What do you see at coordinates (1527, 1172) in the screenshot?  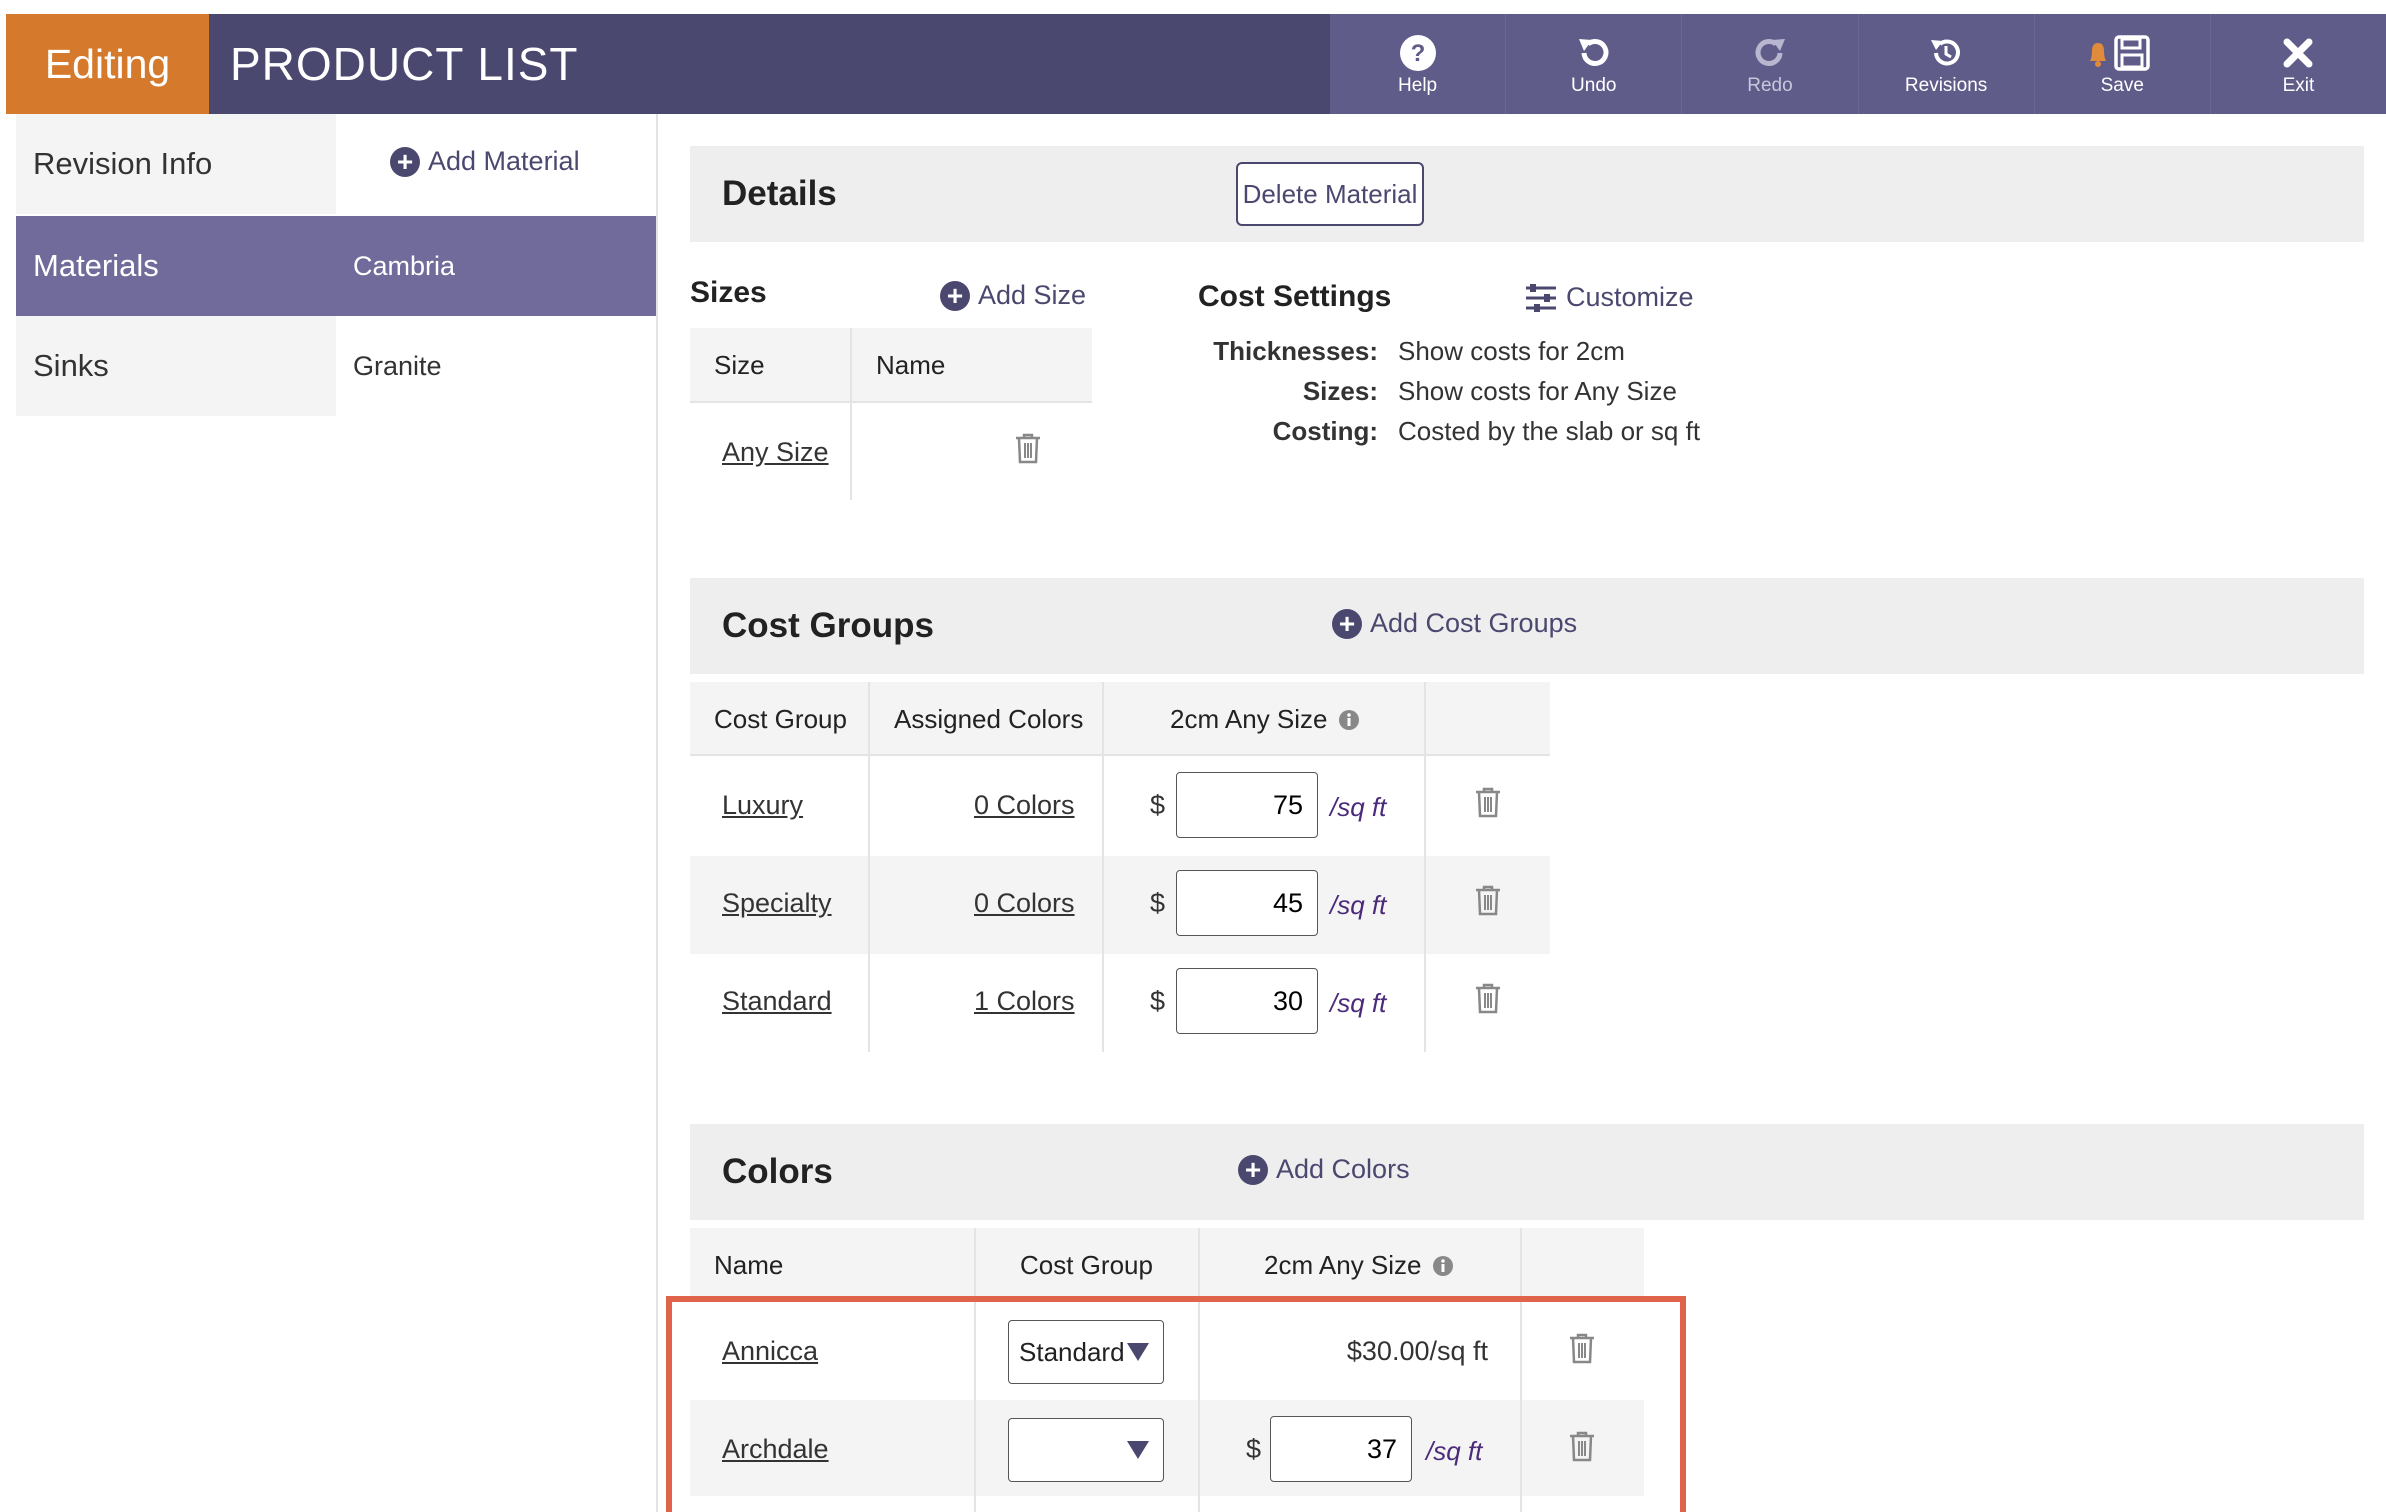 I see `colors-header: Colors + Add Colors` at bounding box center [1527, 1172].